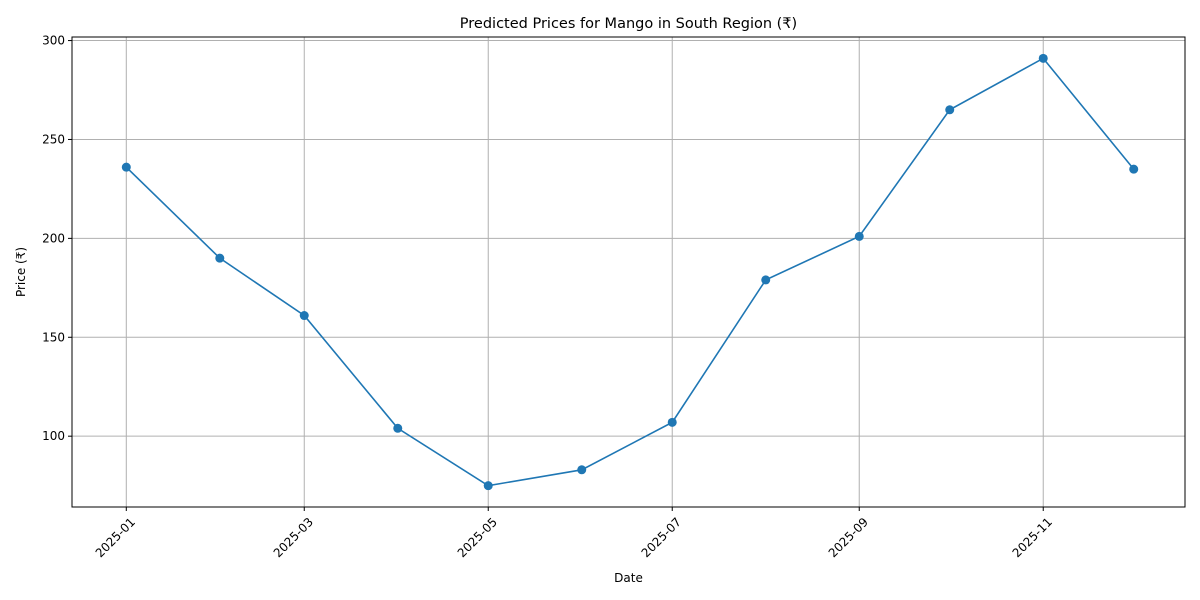  I want to click on y-tick-label: 100, so click(53, 436).